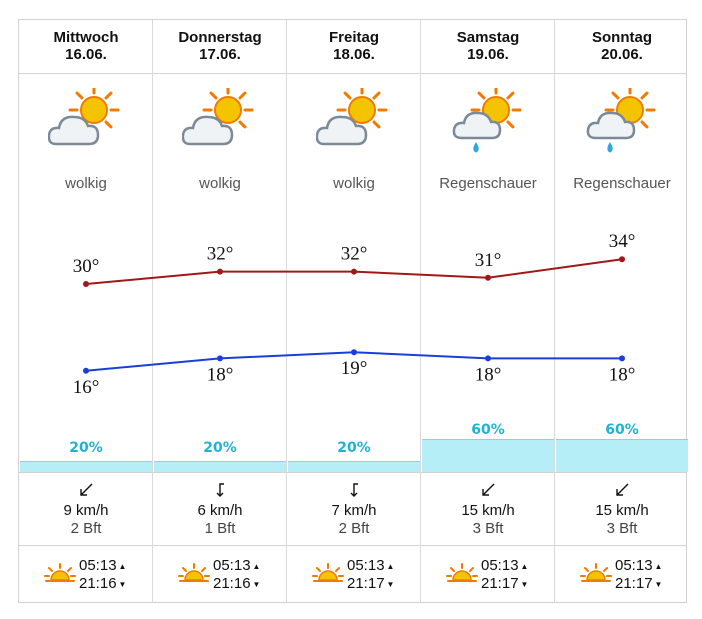  Describe the element at coordinates (220, 510) in the screenshot. I see `wind-speed: 6 km/h` at that location.